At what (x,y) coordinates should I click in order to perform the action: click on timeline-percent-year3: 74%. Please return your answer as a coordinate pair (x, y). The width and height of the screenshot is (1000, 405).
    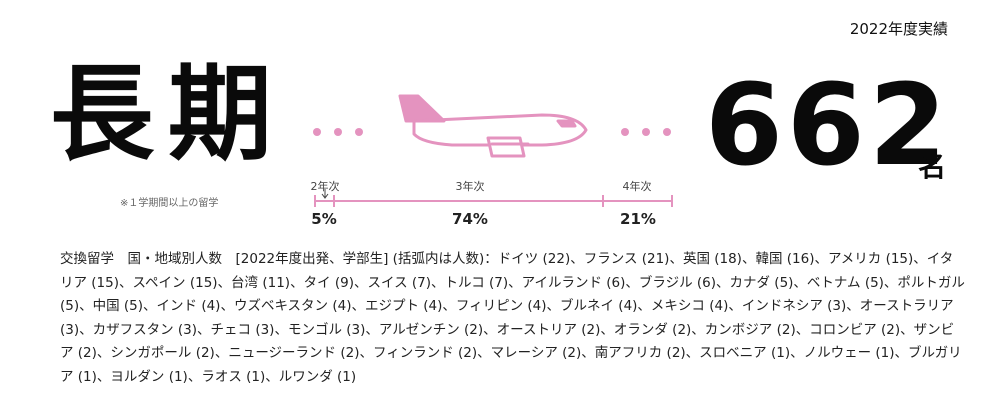
    Looking at the image, I should click on (470, 219).